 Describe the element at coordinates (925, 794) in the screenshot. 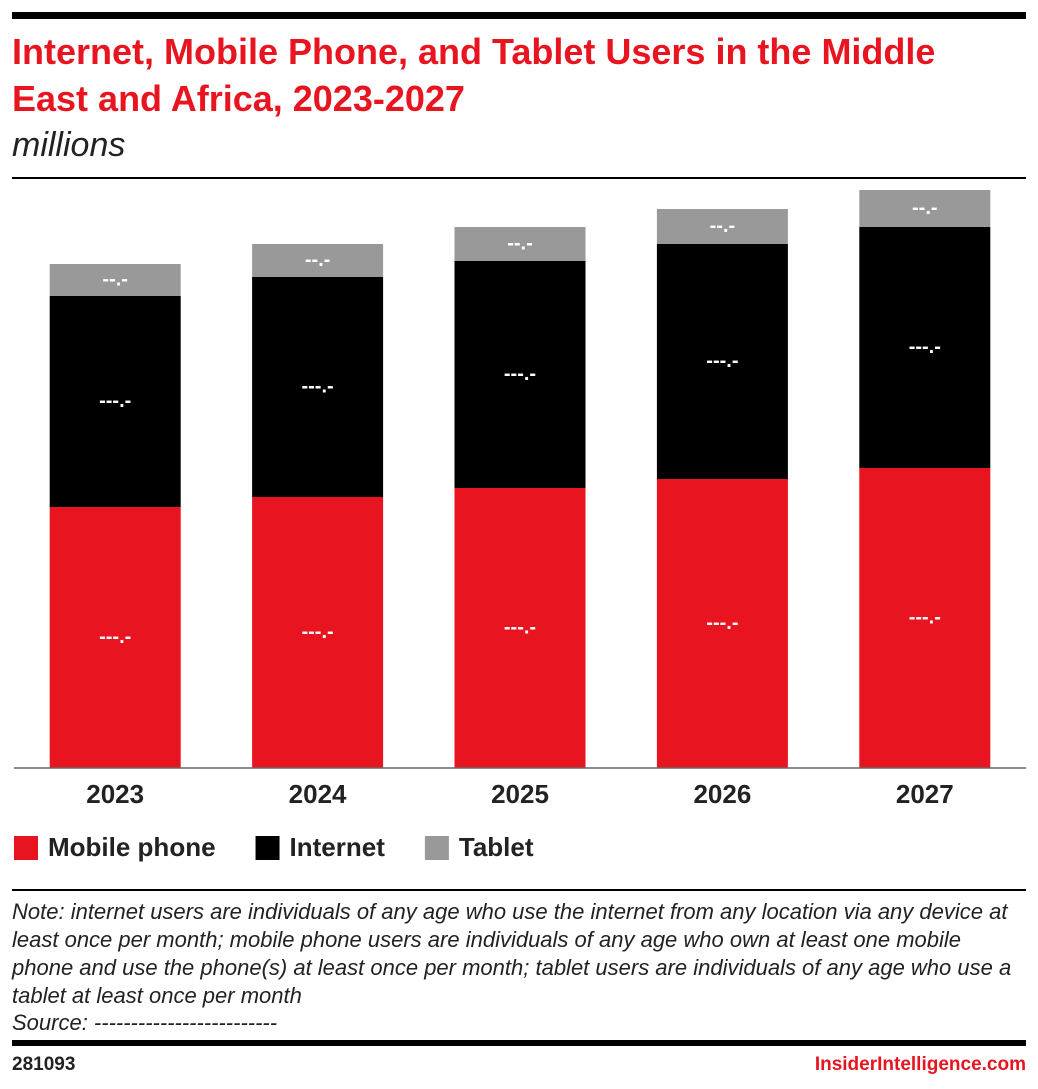

I see `x-tick-label: 2027` at that location.